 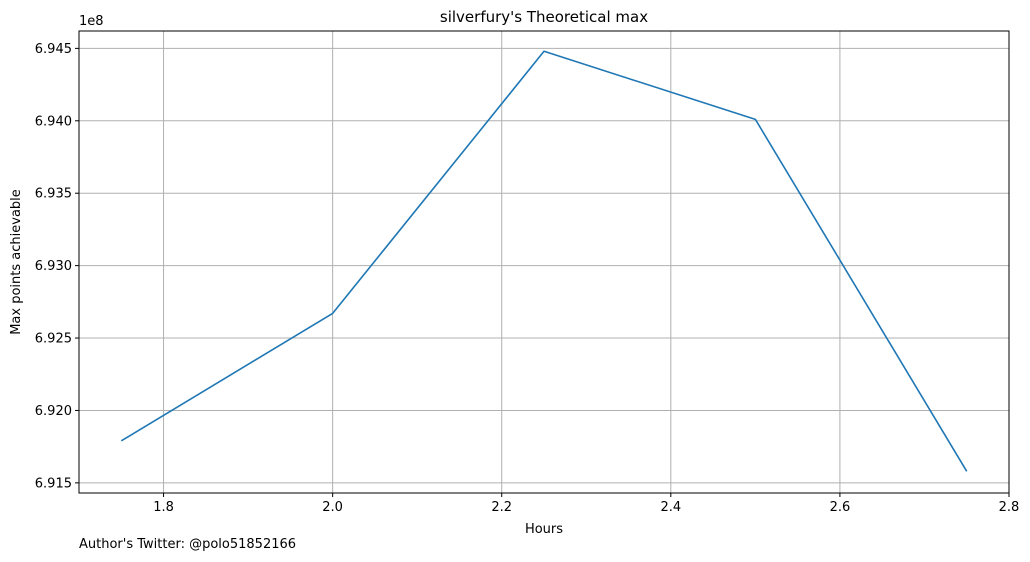 I want to click on y-tick-label: 6.945, so click(x=53, y=49).